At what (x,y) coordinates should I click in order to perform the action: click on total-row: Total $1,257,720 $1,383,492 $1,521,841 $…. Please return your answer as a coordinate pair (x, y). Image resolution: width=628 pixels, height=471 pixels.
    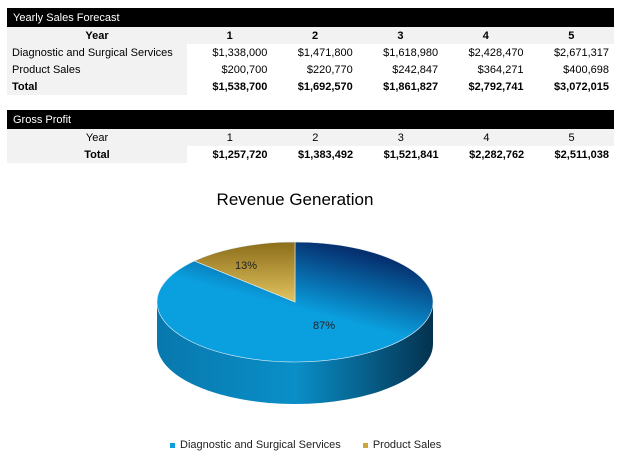
    Looking at the image, I should click on (310, 154).